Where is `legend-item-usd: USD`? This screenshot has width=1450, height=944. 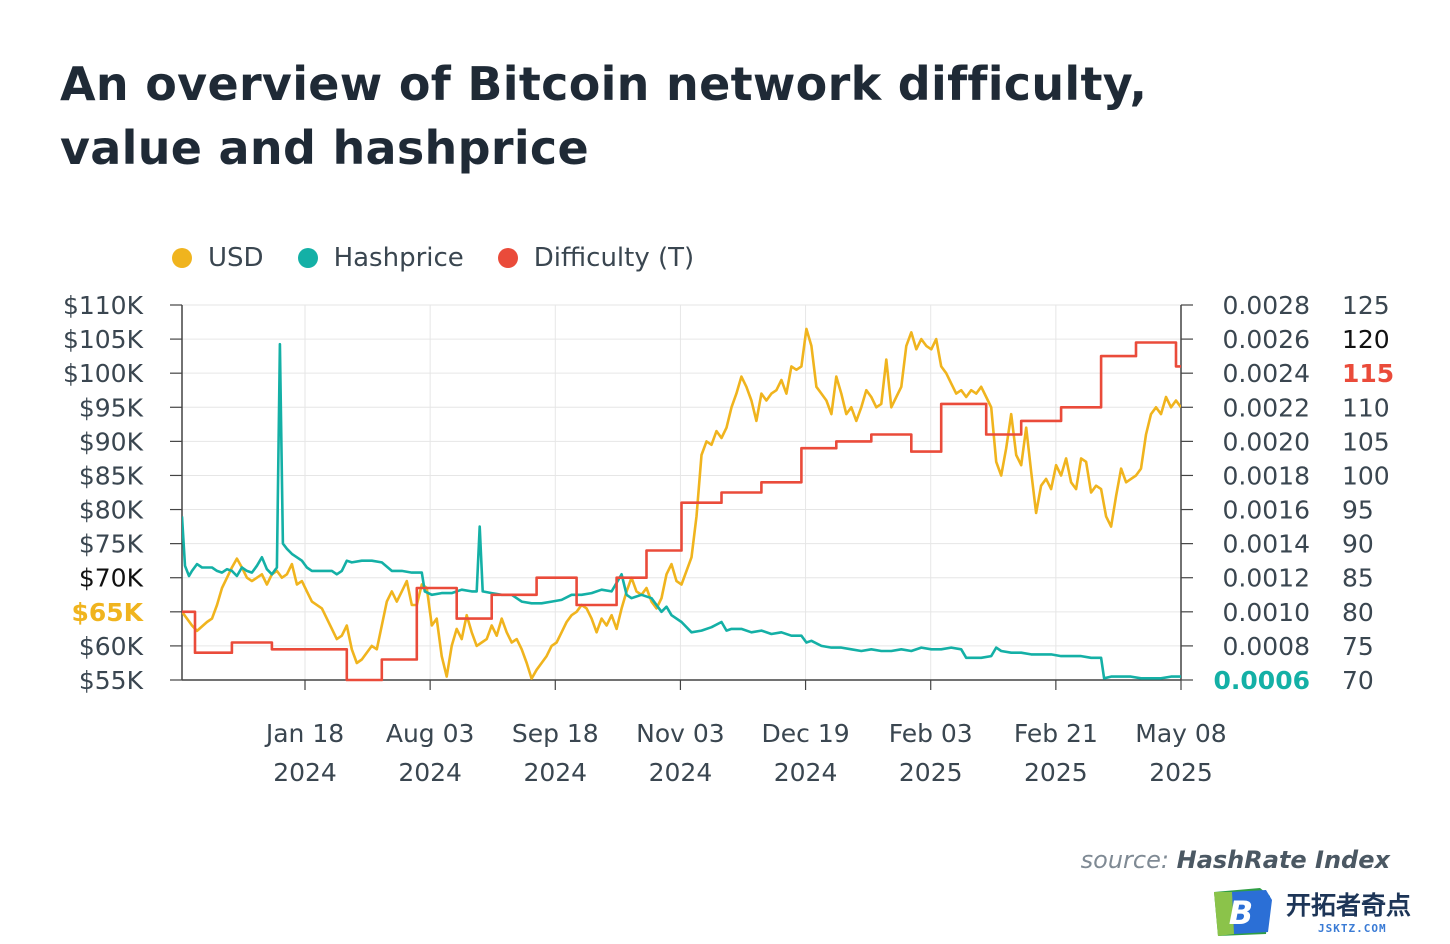 legend-item-usd: USD is located at coordinates (218, 258).